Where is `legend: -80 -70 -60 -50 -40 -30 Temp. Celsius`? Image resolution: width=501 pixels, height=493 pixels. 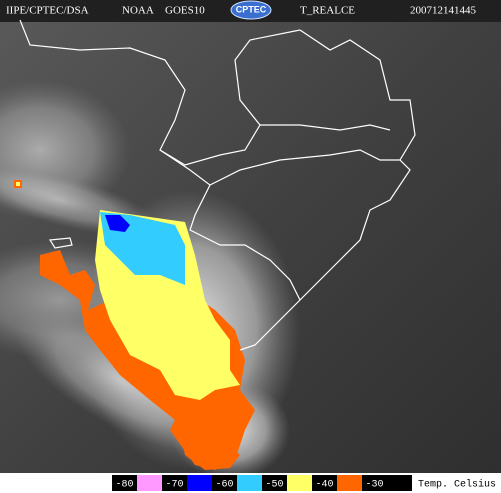
legend: -80 -70 -60 -50 -40 -30 Temp. Celsius is located at coordinates (304, 483).